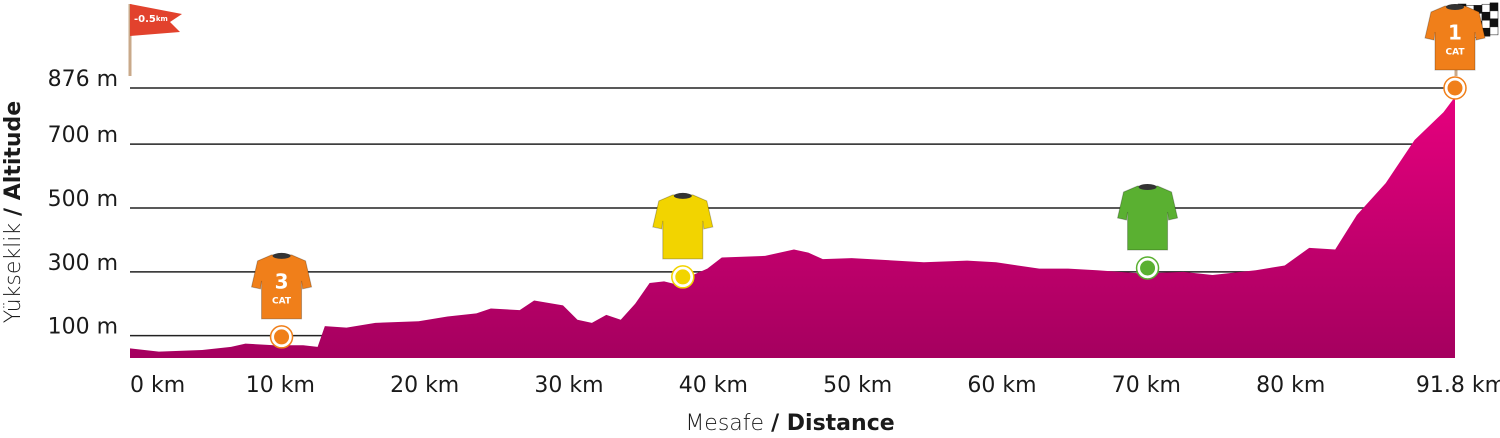 The image size is (1500, 438). Describe the element at coordinates (145, 19) in the screenshot. I see `flag-value: -0.5` at that location.